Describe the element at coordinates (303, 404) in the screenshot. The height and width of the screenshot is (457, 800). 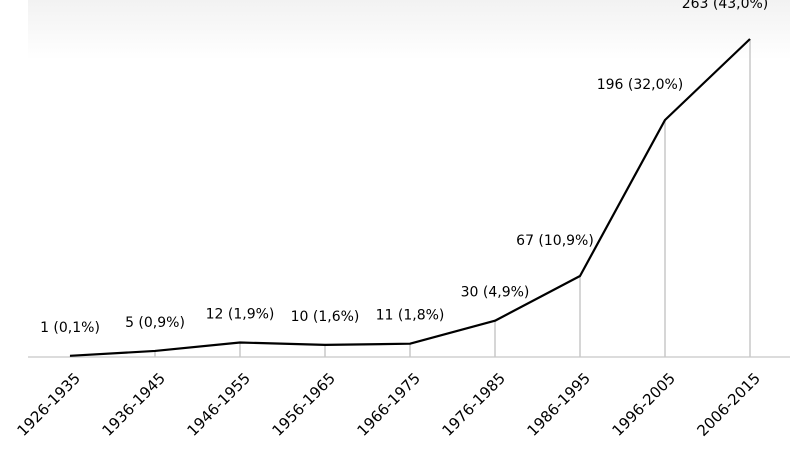
I see `x-tick-label: 1956-1965` at that location.